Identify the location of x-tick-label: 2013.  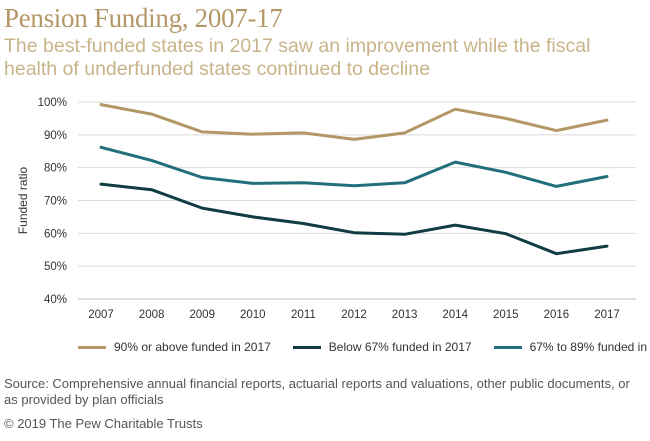
(405, 315).